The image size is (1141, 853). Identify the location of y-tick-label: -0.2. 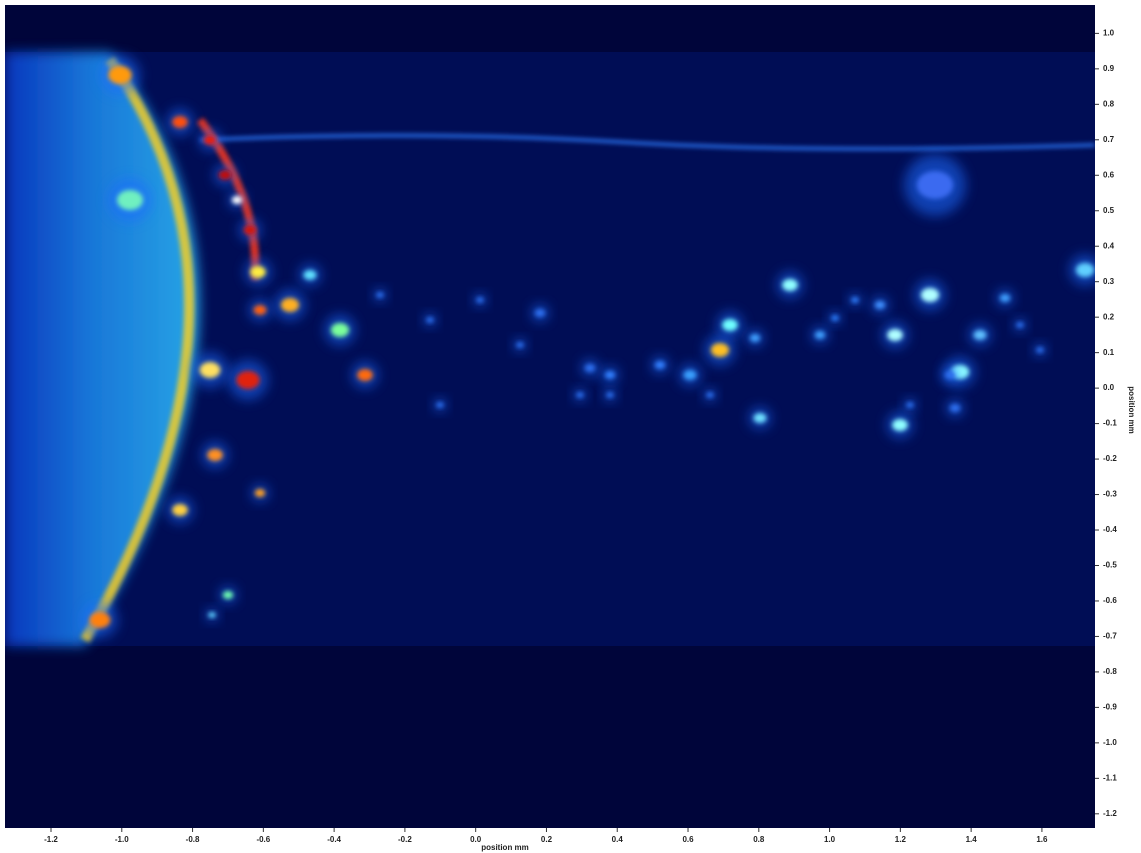
(1110, 458).